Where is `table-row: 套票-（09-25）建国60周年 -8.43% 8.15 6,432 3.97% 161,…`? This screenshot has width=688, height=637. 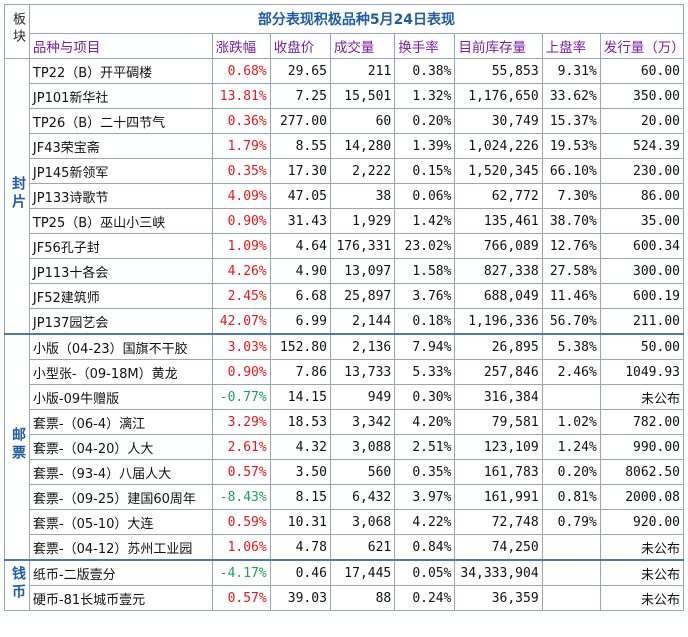
table-row: 套票-（09-25）建国60周年 -8.43% 8.15 6,432 3.97% 161,… is located at coordinates (345, 497).